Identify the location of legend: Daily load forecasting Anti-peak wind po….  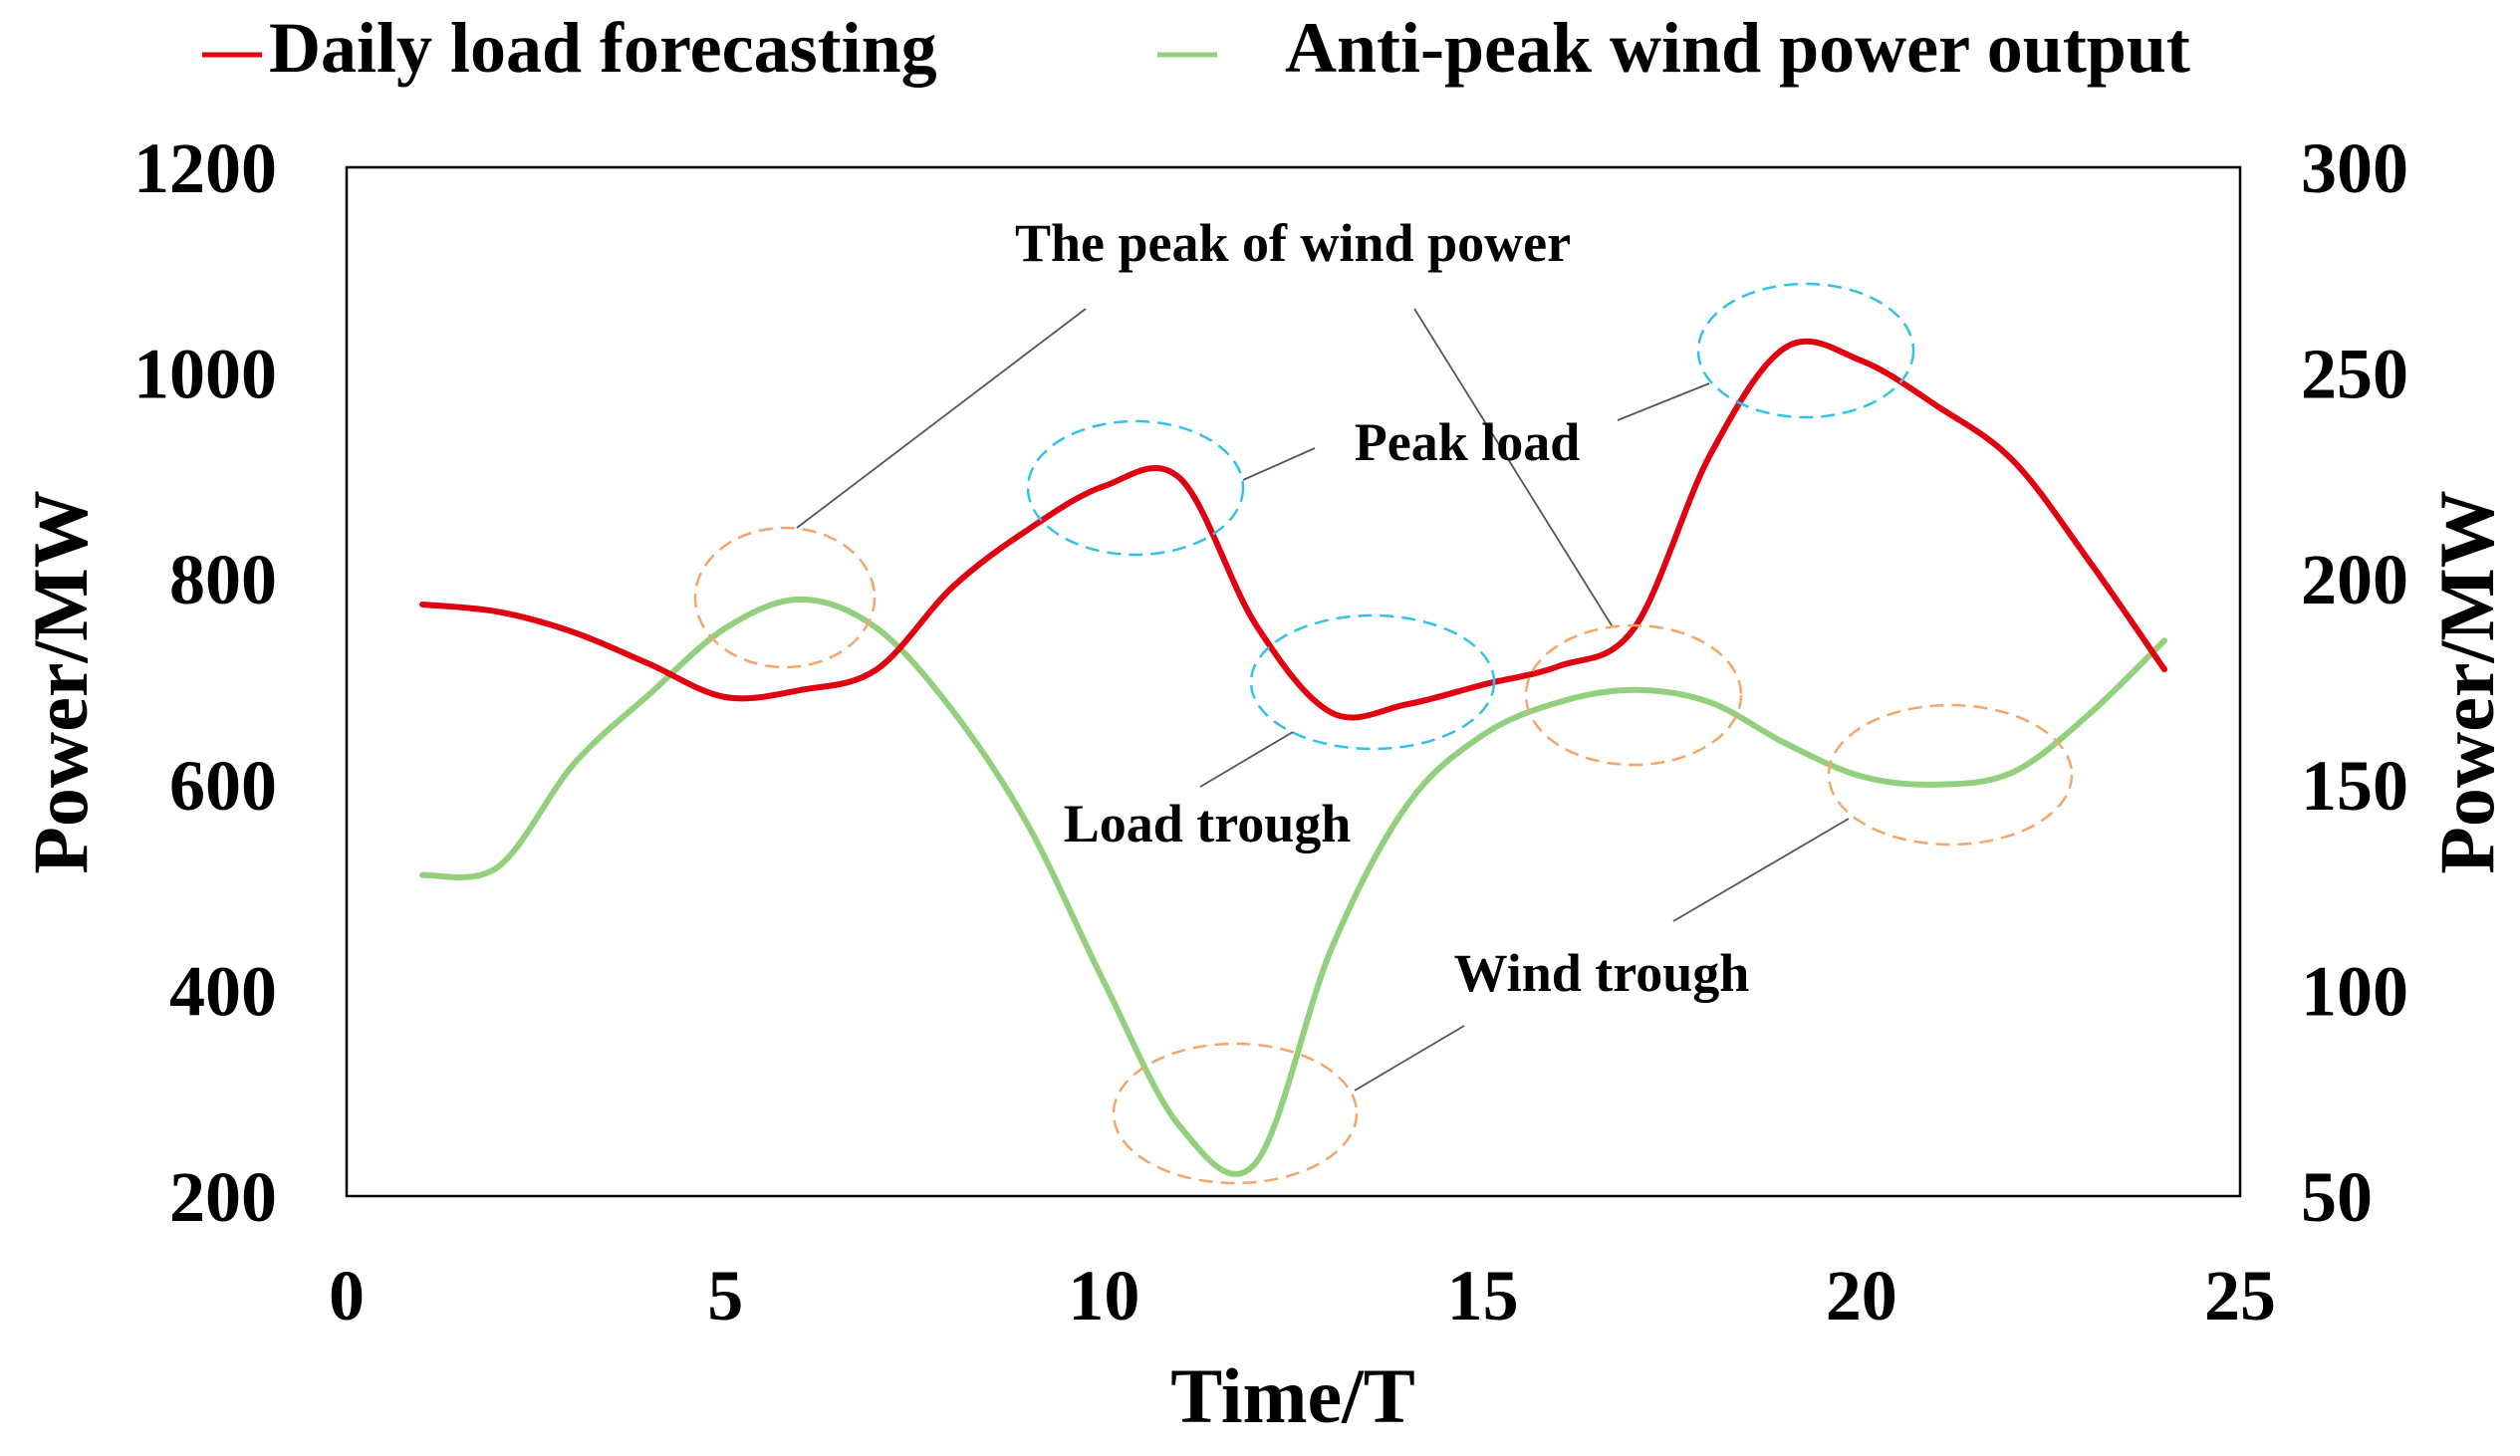
(1196, 48).